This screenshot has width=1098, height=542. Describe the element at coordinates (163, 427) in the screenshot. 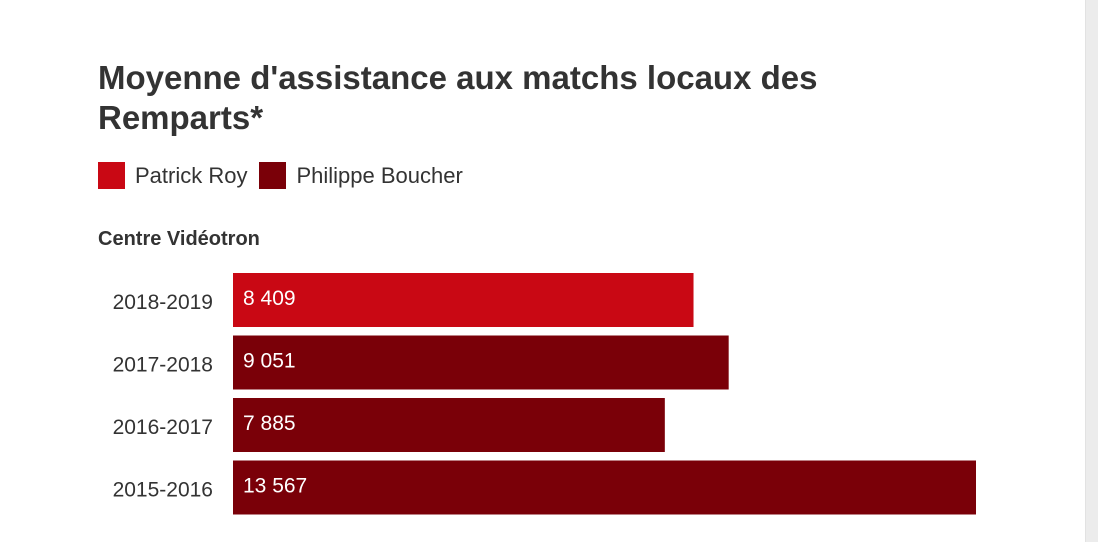

I see `category-label-2016-2017: 2016-2017` at that location.